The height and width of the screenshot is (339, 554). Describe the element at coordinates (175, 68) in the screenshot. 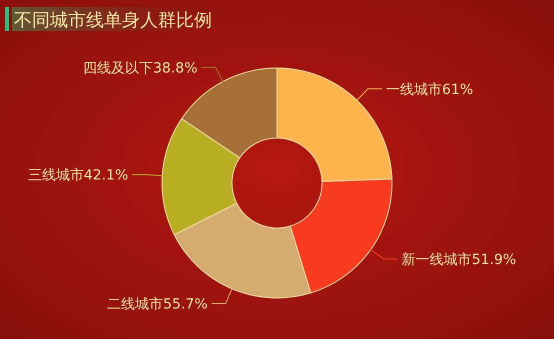

I see `data-label: 38.8%` at that location.